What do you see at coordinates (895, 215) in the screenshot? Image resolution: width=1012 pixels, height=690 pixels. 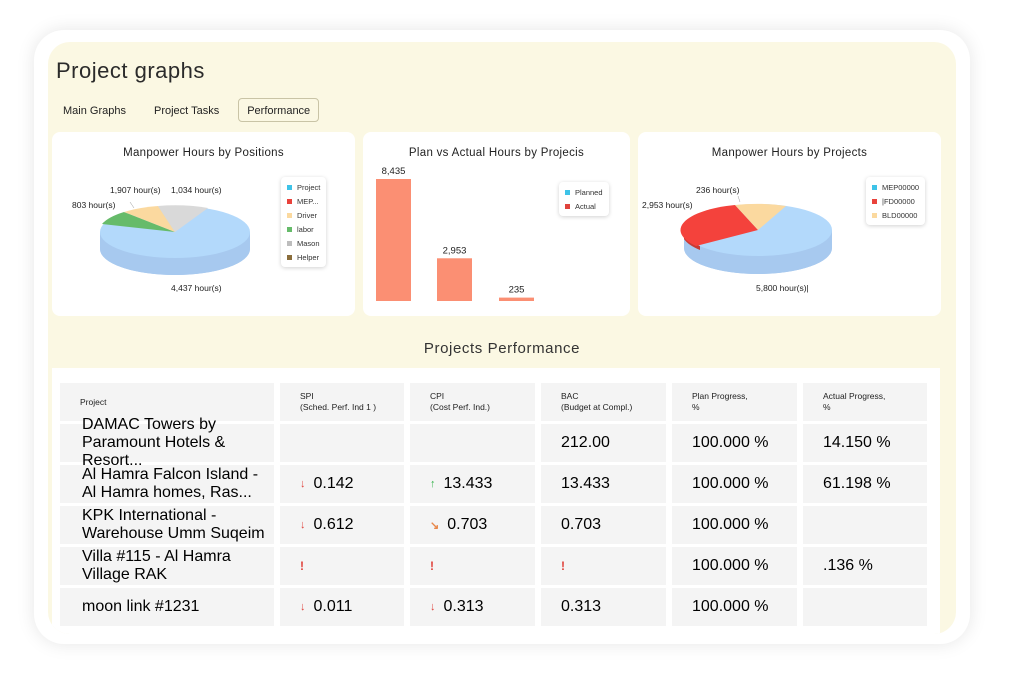 I see `legend-item: BLD00000` at bounding box center [895, 215].